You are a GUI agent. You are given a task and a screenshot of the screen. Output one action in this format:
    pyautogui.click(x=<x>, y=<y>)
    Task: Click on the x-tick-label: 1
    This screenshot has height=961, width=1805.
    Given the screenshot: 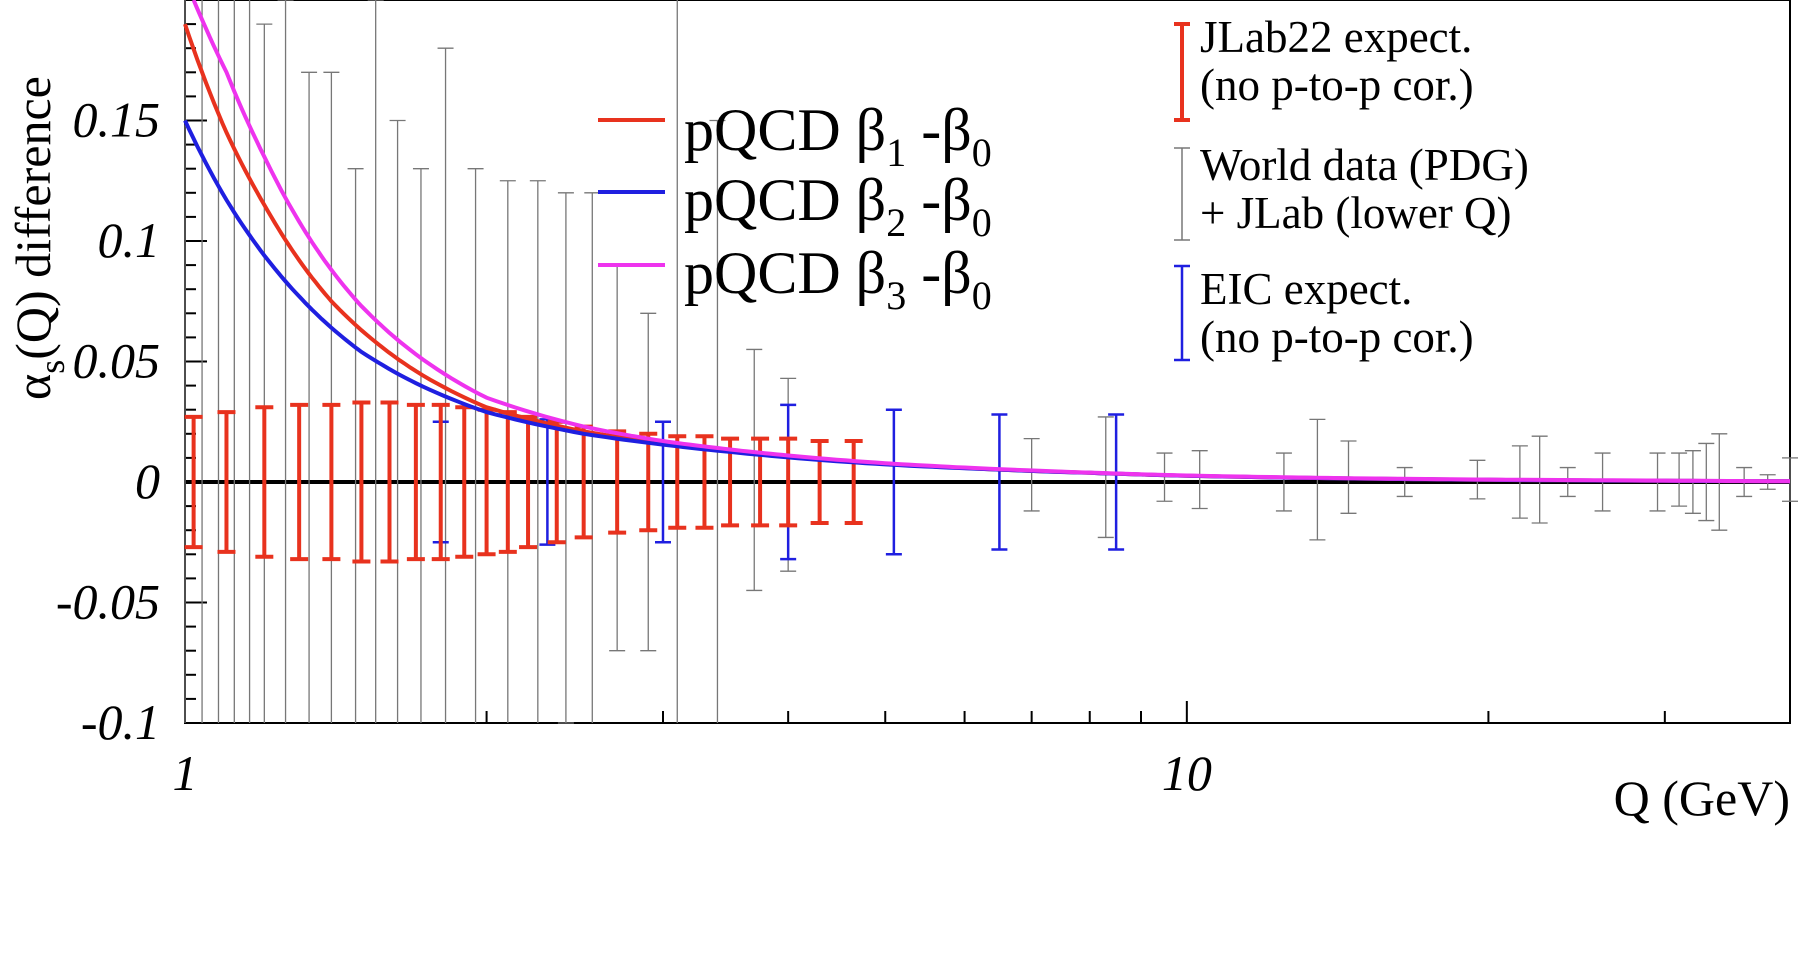 What is the action you would take?
    pyautogui.click(x=185, y=773)
    